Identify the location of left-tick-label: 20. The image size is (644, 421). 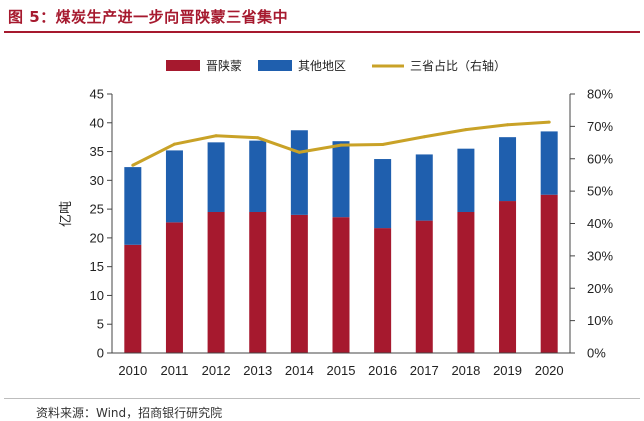
(97, 237).